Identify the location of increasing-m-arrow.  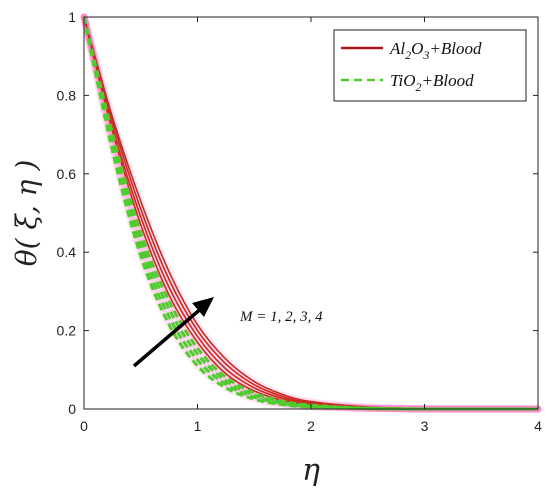
(173, 332).